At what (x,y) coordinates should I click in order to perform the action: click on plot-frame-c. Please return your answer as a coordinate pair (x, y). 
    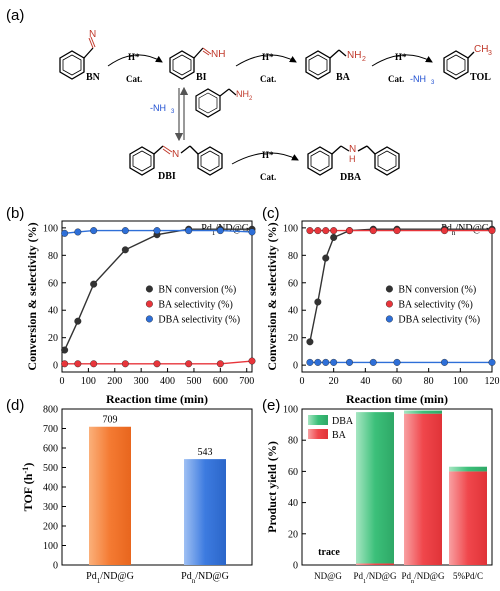
    Looking at the image, I should click on (397, 296).